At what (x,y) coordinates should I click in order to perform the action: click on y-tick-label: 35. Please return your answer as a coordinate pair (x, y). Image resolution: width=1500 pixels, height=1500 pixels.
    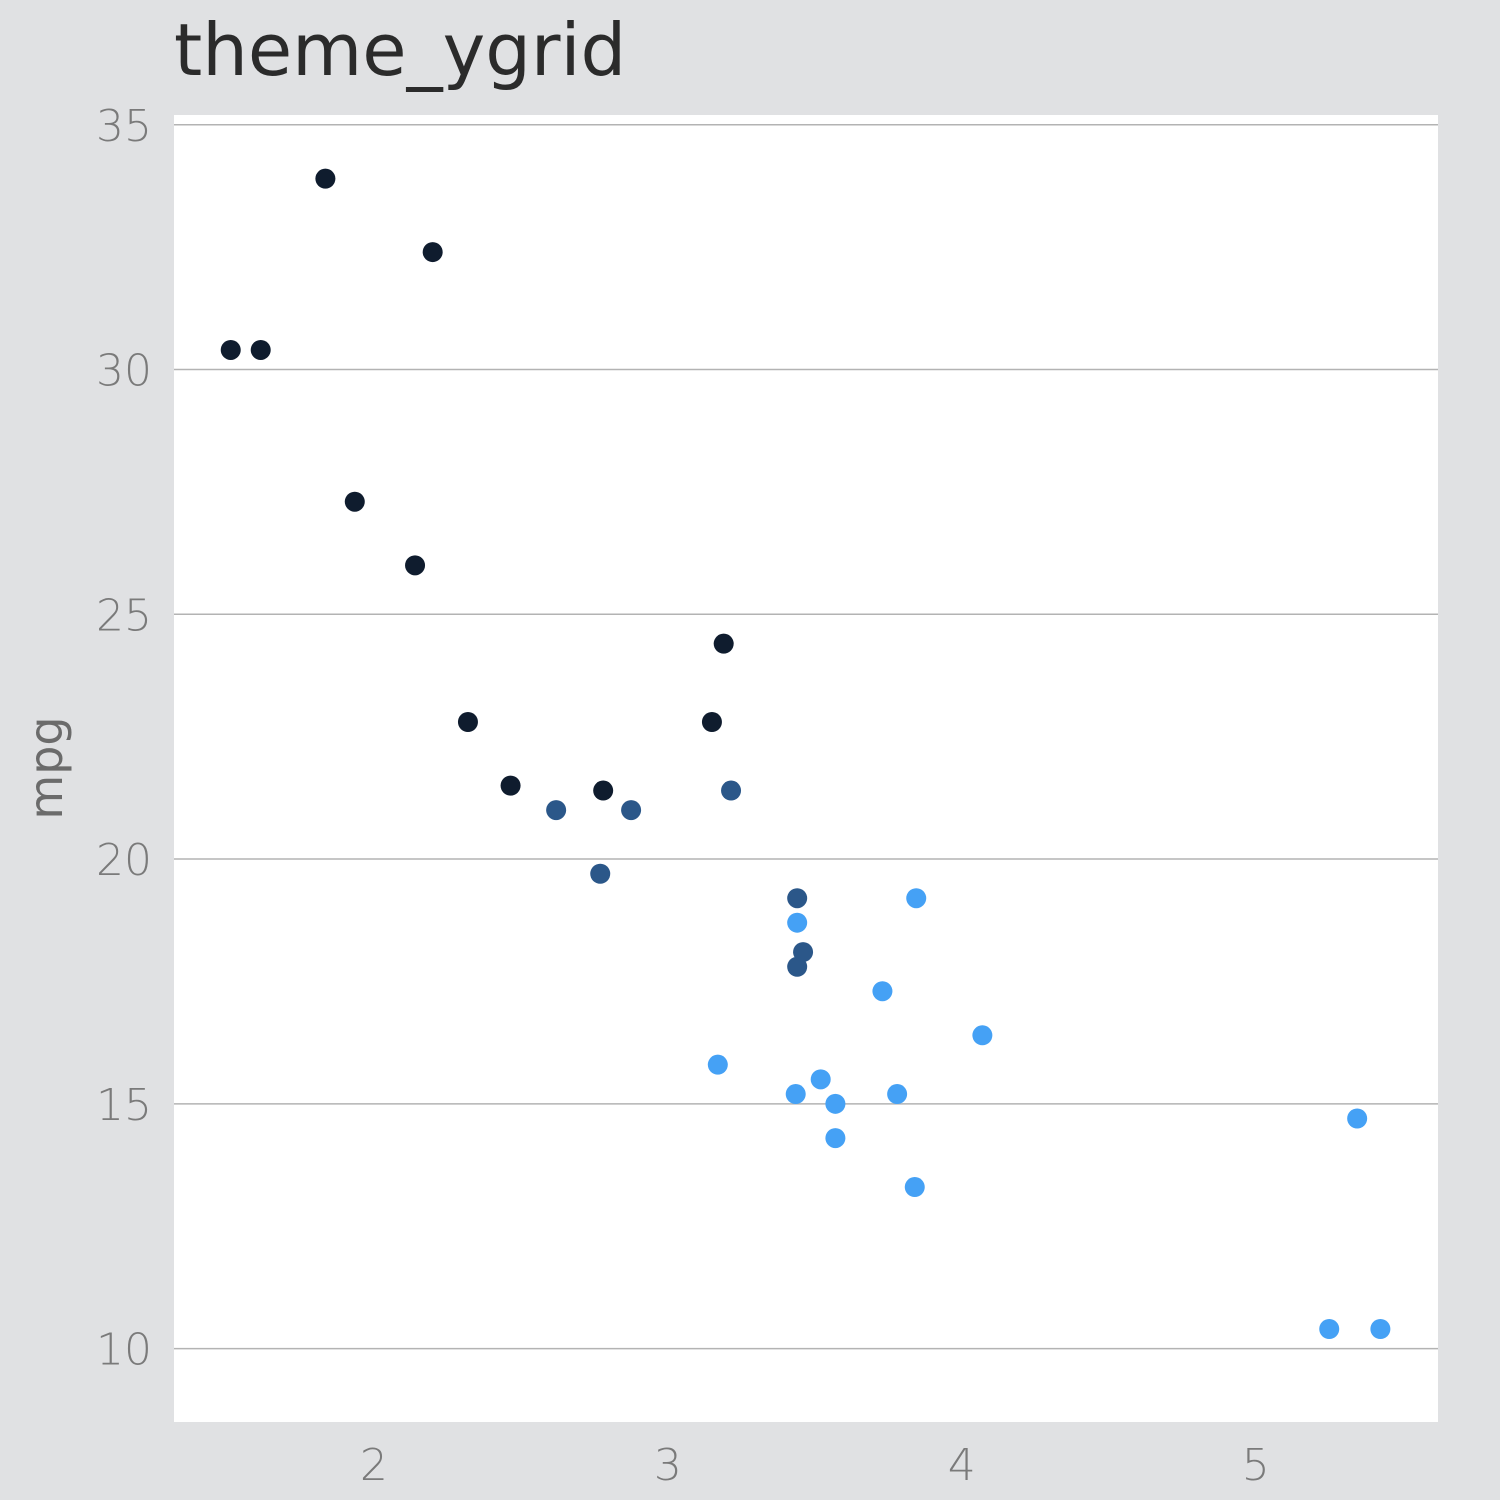
    Looking at the image, I should click on (124, 126).